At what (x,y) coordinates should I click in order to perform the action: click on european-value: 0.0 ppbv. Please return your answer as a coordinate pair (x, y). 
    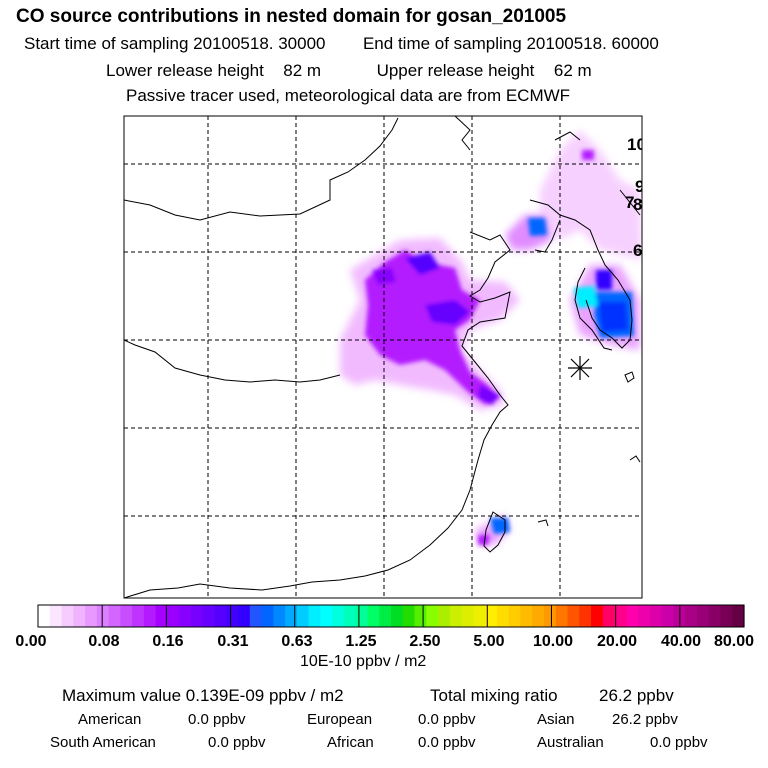
    Looking at the image, I should click on (447, 719).